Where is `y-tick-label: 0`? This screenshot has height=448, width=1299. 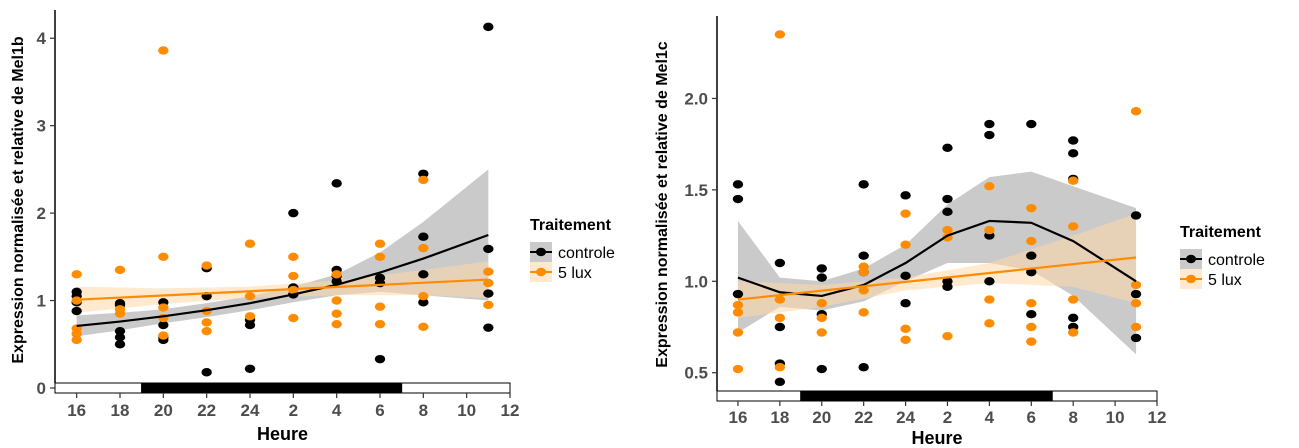
y-tick-label: 0 is located at coordinates (41, 388).